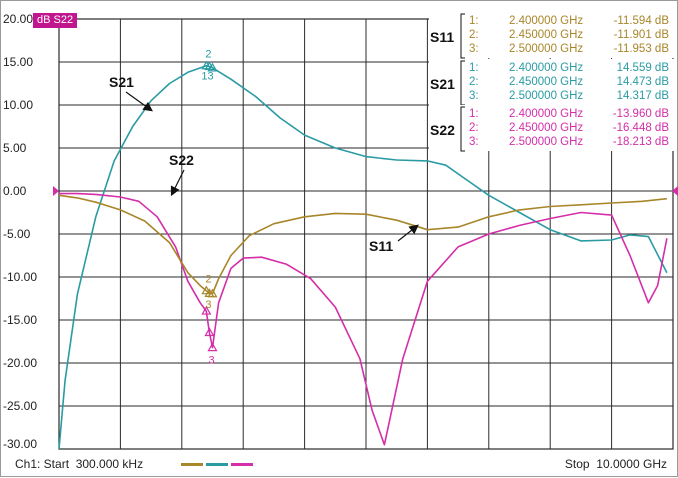  What do you see at coordinates (20, 277) in the screenshot?
I see `y-tick-label: -10.00` at bounding box center [20, 277].